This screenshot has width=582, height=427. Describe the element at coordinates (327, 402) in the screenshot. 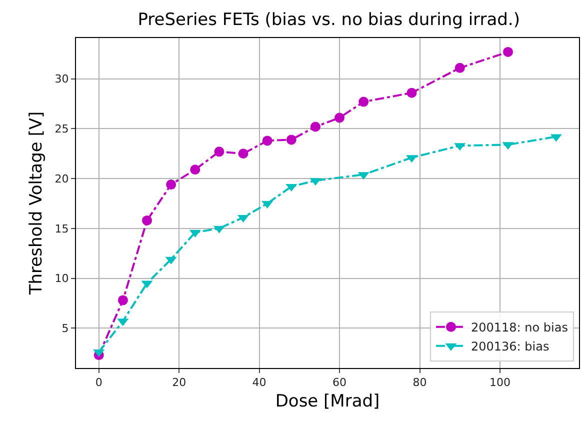

I see `x-axis-title: Dose [Mrad]` at that location.